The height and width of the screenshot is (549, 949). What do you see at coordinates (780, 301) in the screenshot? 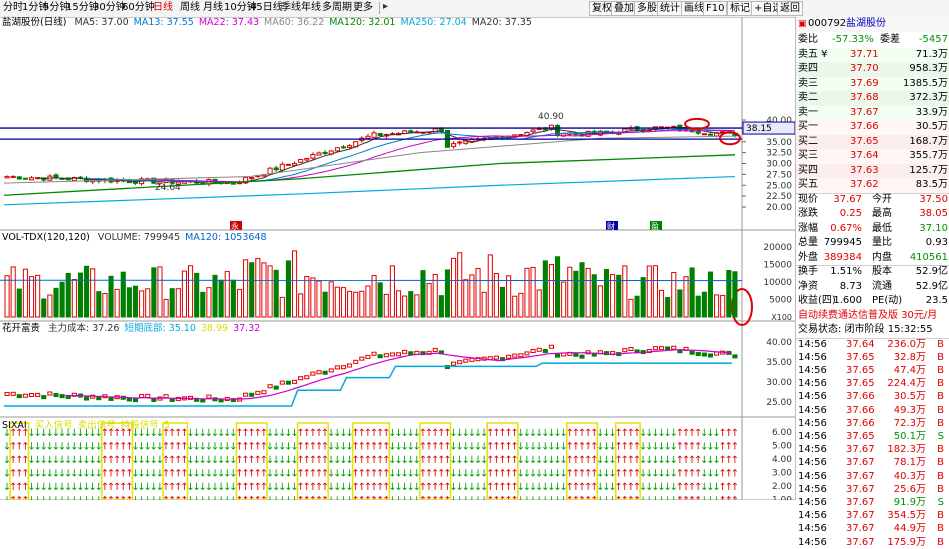
I see `y-tick-label: 5000` at bounding box center [780, 301].